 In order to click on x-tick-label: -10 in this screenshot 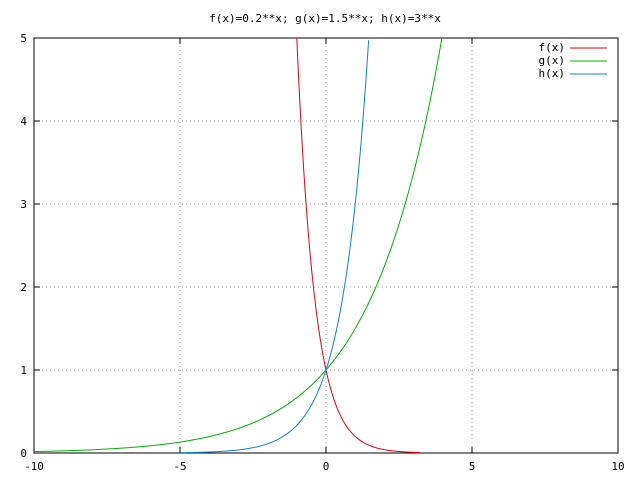, I will do `click(34, 466)`.